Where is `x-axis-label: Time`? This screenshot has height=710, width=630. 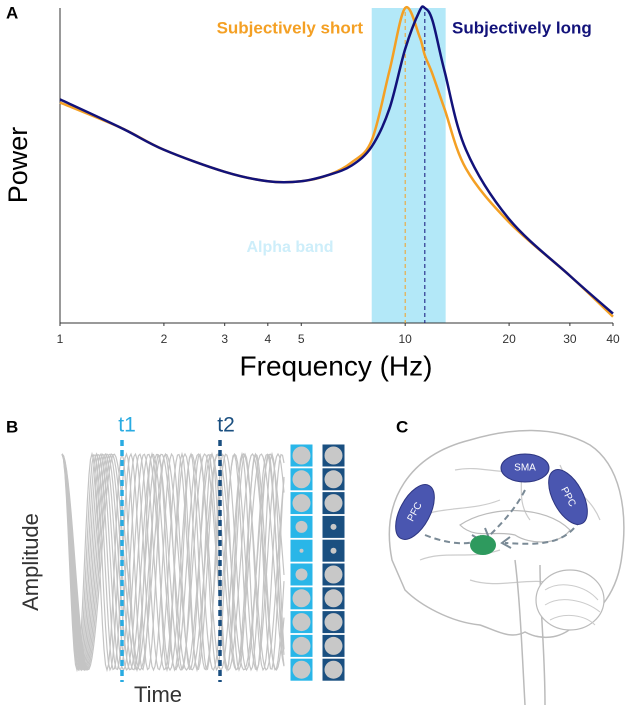
x-axis-label: Time is located at coordinates (158, 694).